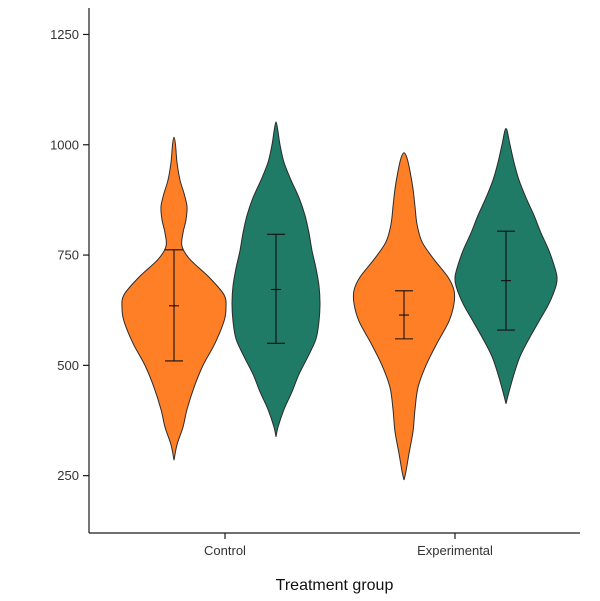 The image size is (600, 601). I want to click on y-tick-label: 750, so click(68, 255).